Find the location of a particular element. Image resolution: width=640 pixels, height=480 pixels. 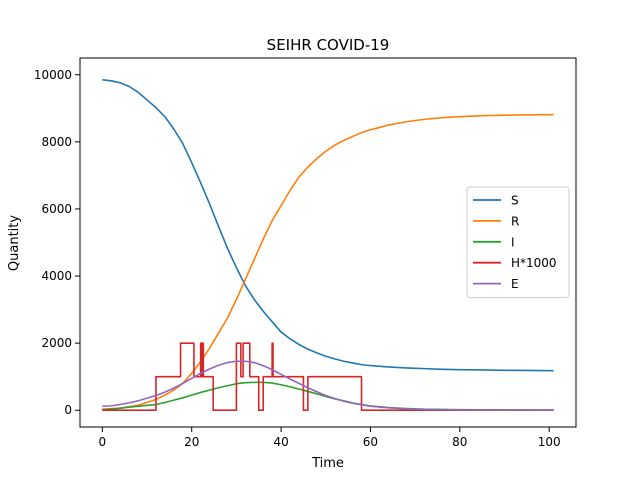

y-tick-label: 8000 is located at coordinates (56, 142).